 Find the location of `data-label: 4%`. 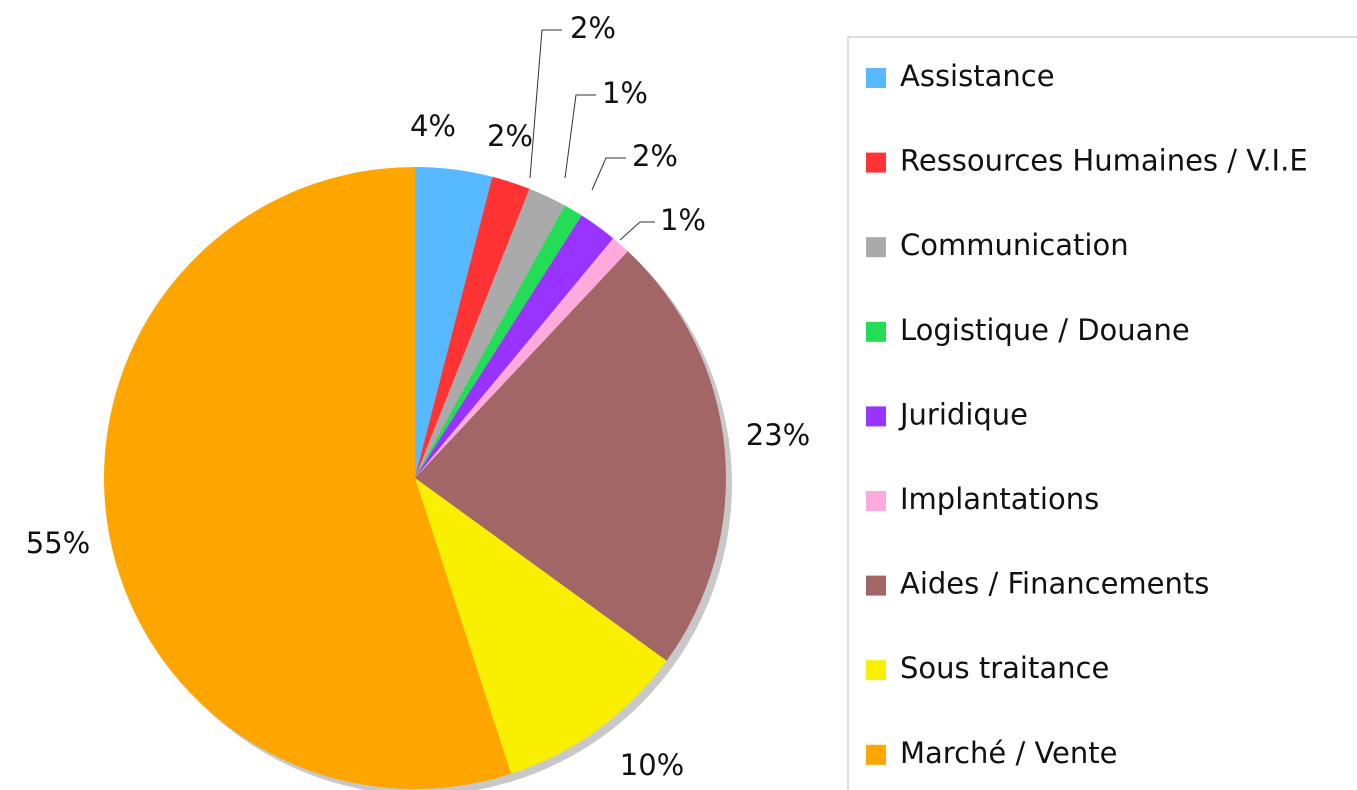

data-label: 4% is located at coordinates (433, 126).